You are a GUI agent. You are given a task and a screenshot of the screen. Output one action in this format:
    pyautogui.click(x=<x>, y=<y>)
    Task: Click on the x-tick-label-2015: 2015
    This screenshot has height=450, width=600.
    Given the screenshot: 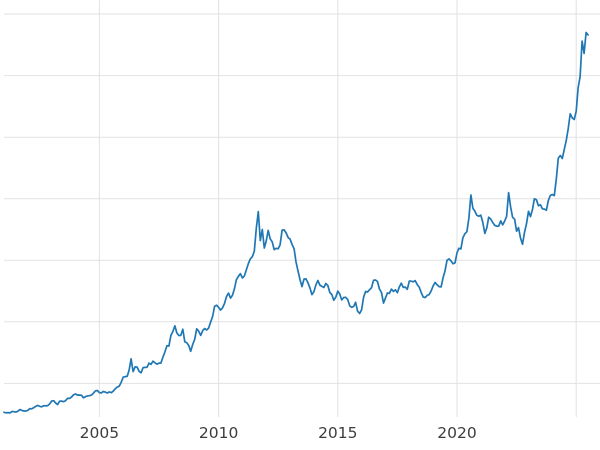 What is the action you would take?
    pyautogui.click(x=337, y=433)
    